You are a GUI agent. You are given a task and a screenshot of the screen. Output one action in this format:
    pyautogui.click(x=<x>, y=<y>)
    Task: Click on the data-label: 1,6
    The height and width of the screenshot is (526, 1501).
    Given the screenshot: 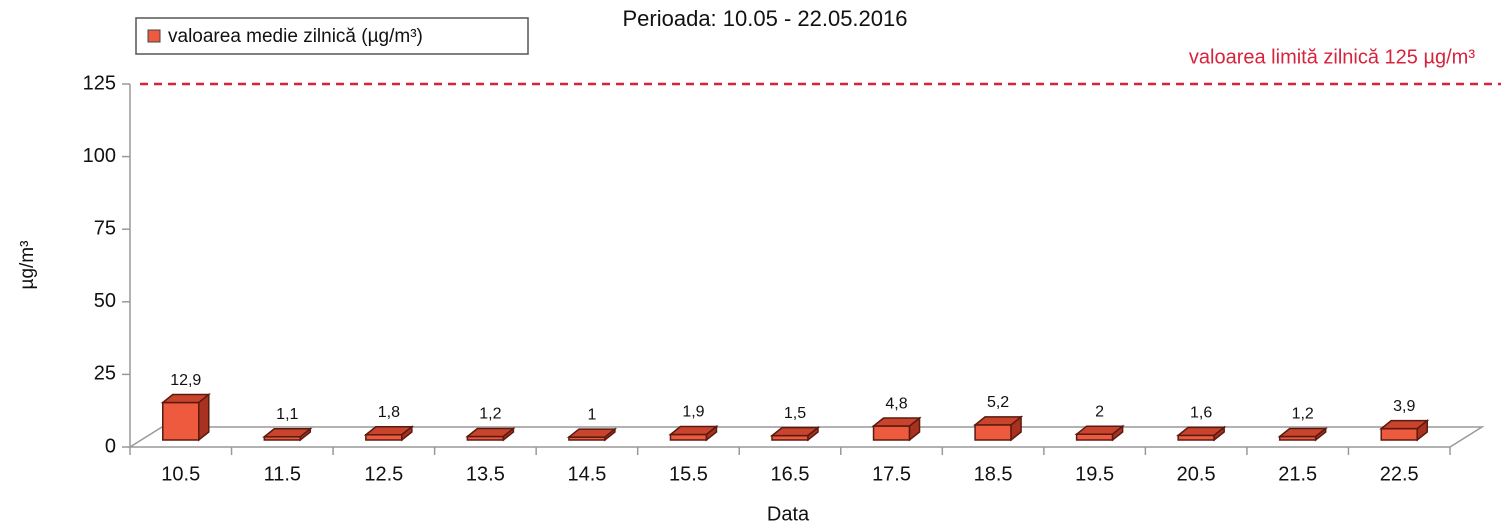 What is the action you would take?
    pyautogui.click(x=1201, y=413)
    